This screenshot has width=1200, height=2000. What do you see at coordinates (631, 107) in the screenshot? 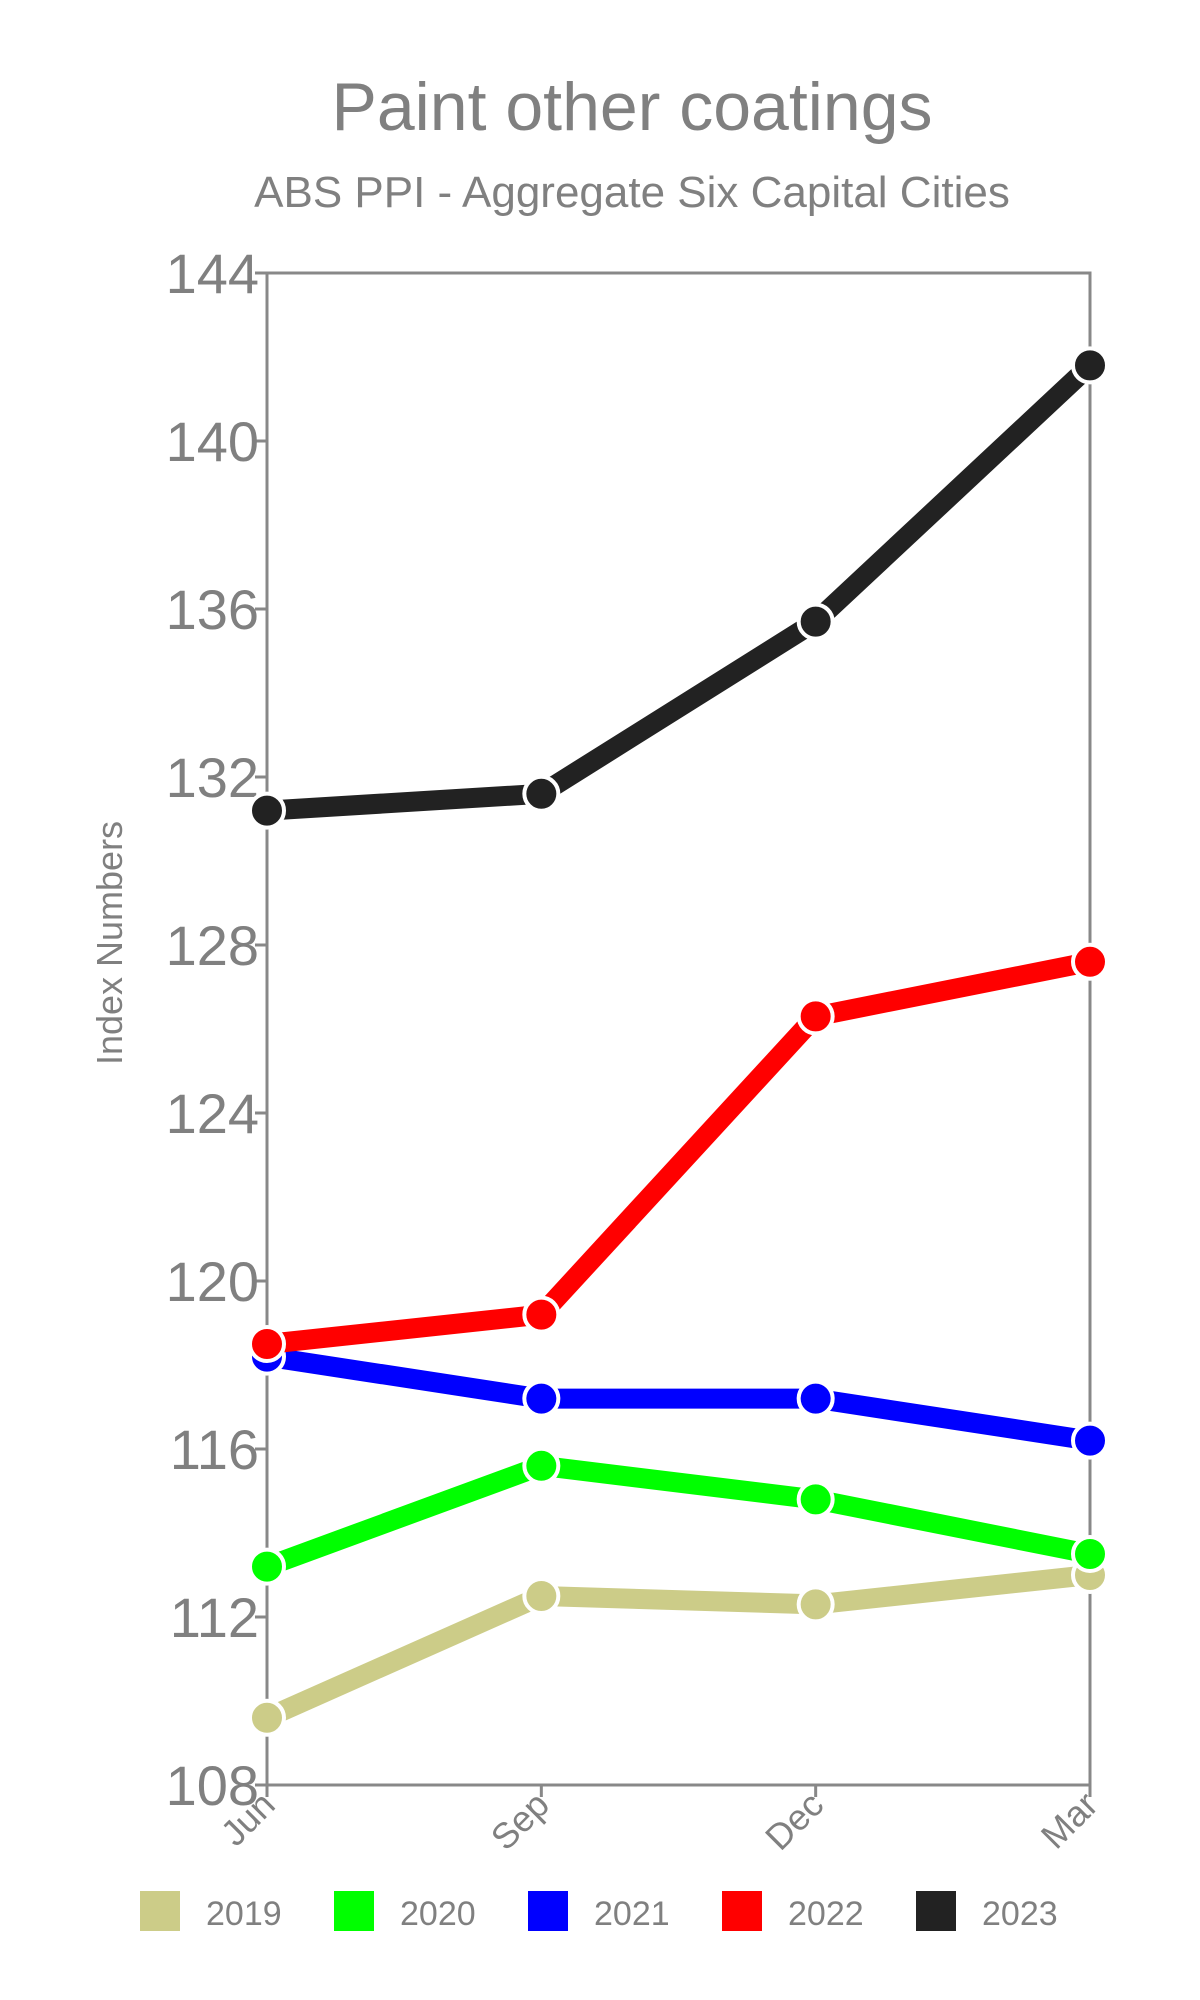
I see `chart-title: Paint other coatings` at bounding box center [631, 107].